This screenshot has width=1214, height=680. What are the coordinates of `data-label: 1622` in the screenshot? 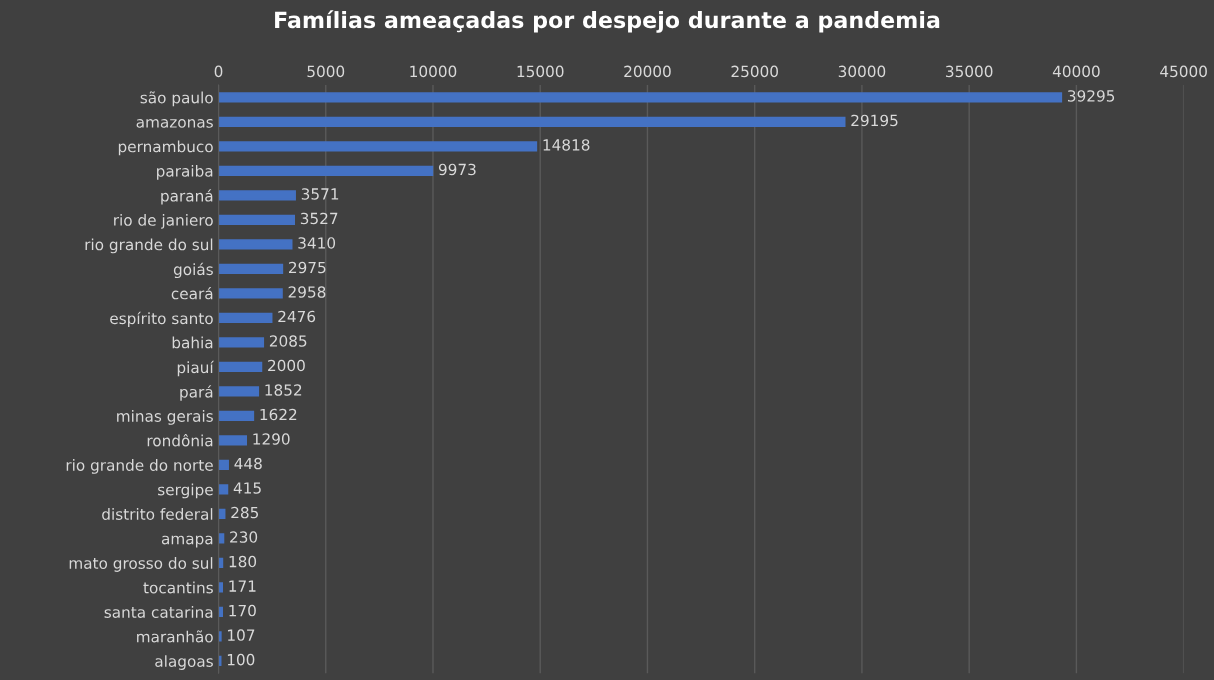 It's located at (278, 414).